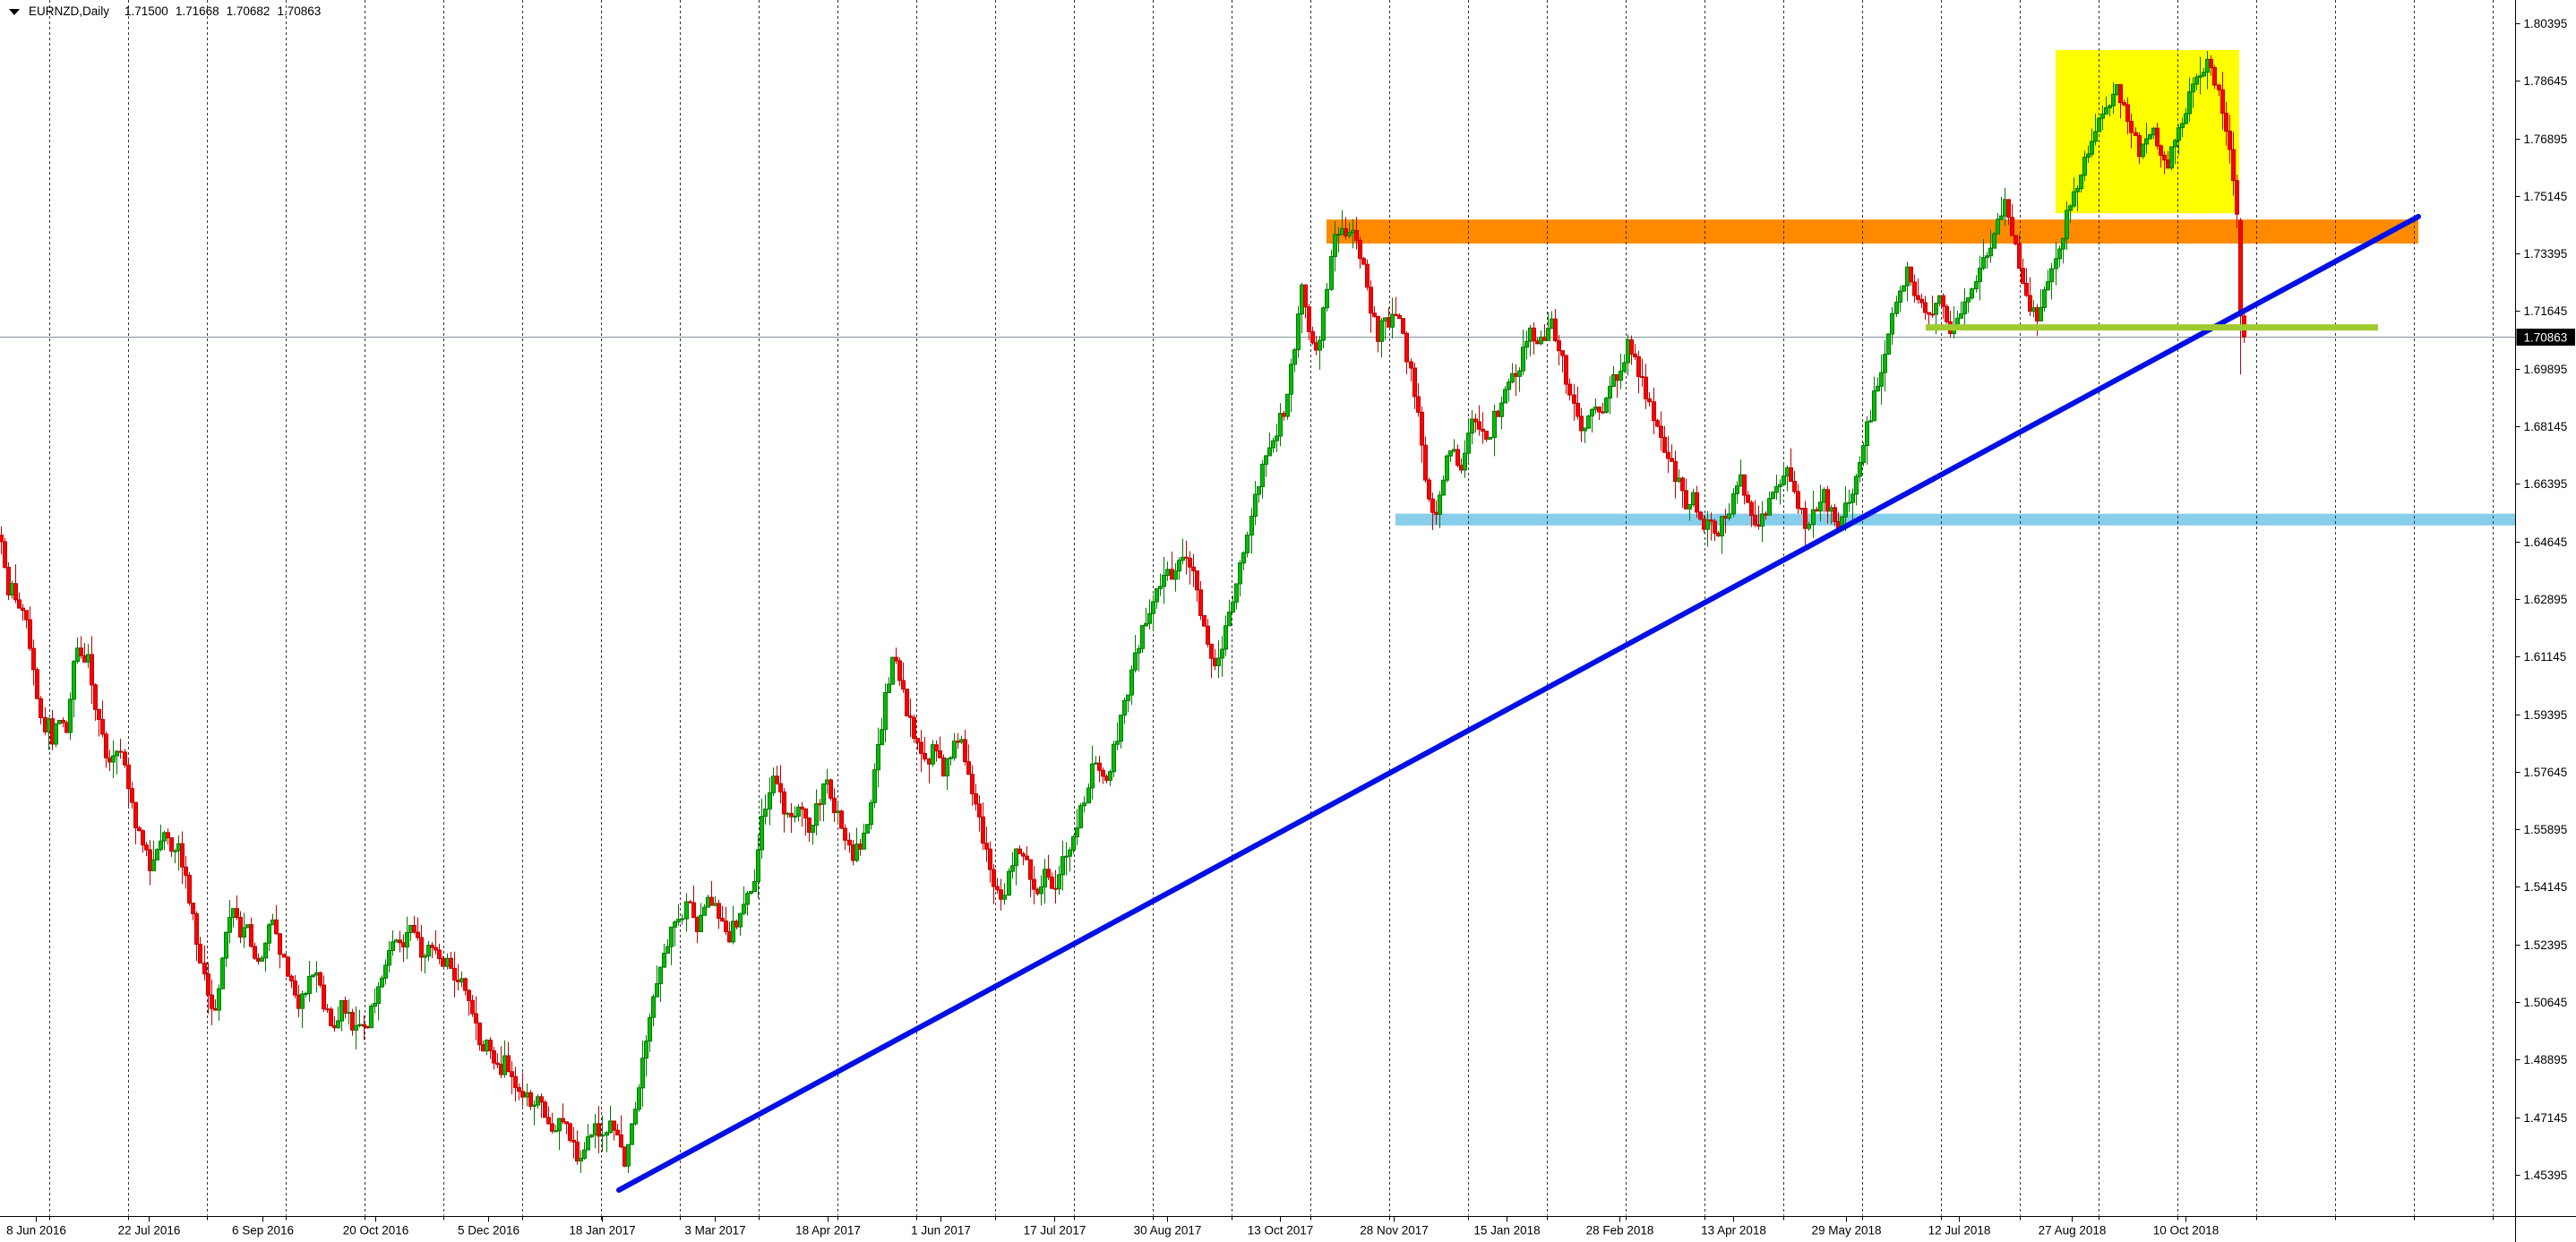 This screenshot has width=2576, height=1242. I want to click on time-axis-label: 28 Feb 2018, so click(1620, 1231).